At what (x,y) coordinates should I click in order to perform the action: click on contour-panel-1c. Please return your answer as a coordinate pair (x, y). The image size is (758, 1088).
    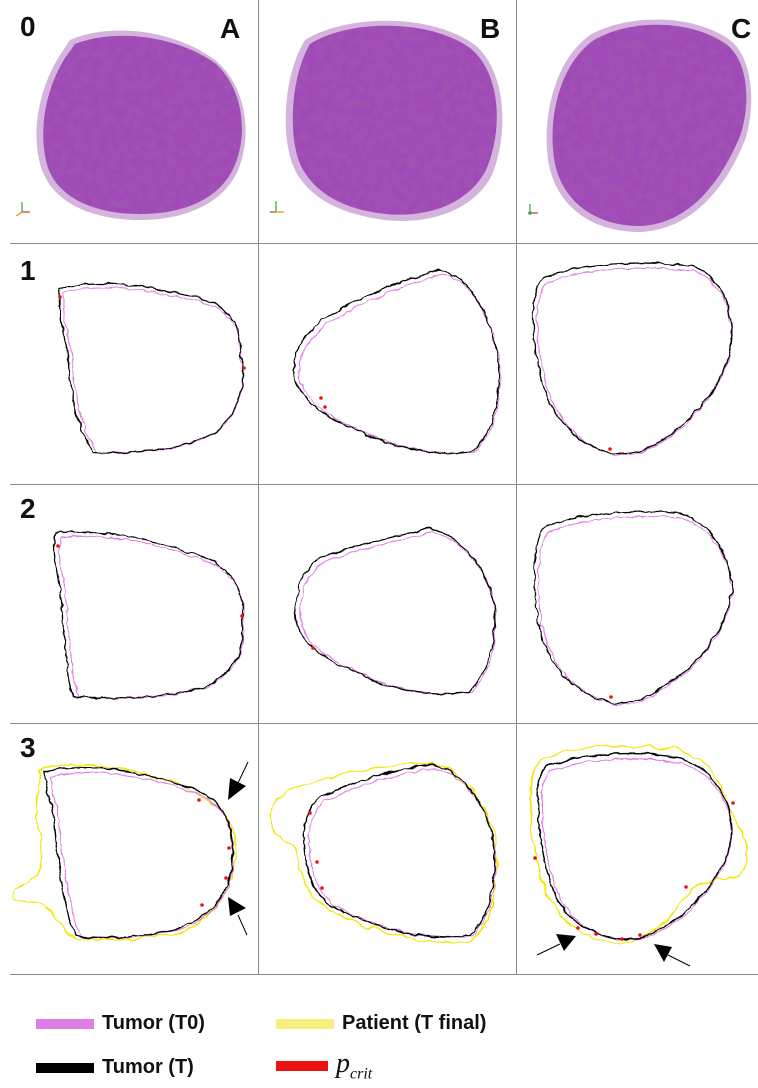
    Looking at the image, I should click on (632, 359).